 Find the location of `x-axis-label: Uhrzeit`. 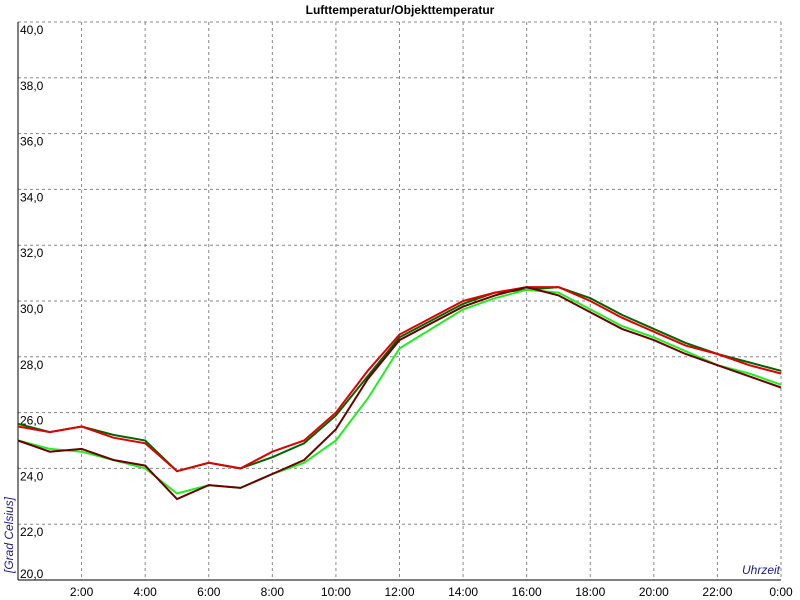

x-axis-label: Uhrzeit is located at coordinates (761, 570).